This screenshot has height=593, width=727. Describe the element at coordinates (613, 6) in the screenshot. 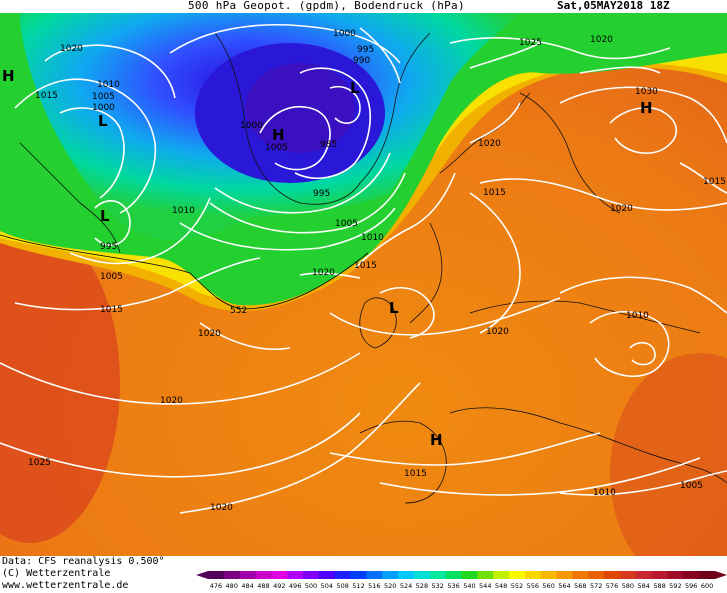

I see `map-date: Sat,05MAY2018 18Z` at that location.